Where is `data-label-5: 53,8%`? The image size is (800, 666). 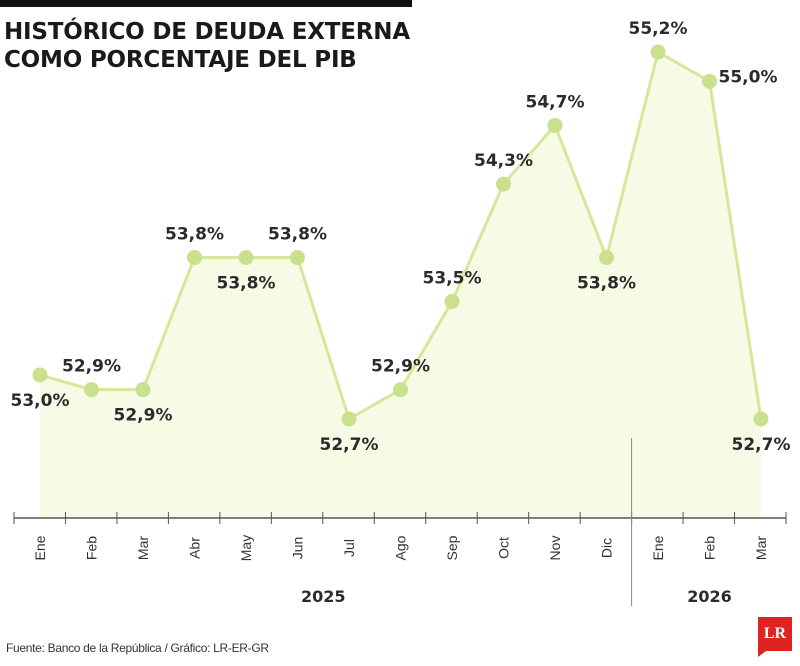 data-label-5: 53,8% is located at coordinates (297, 235).